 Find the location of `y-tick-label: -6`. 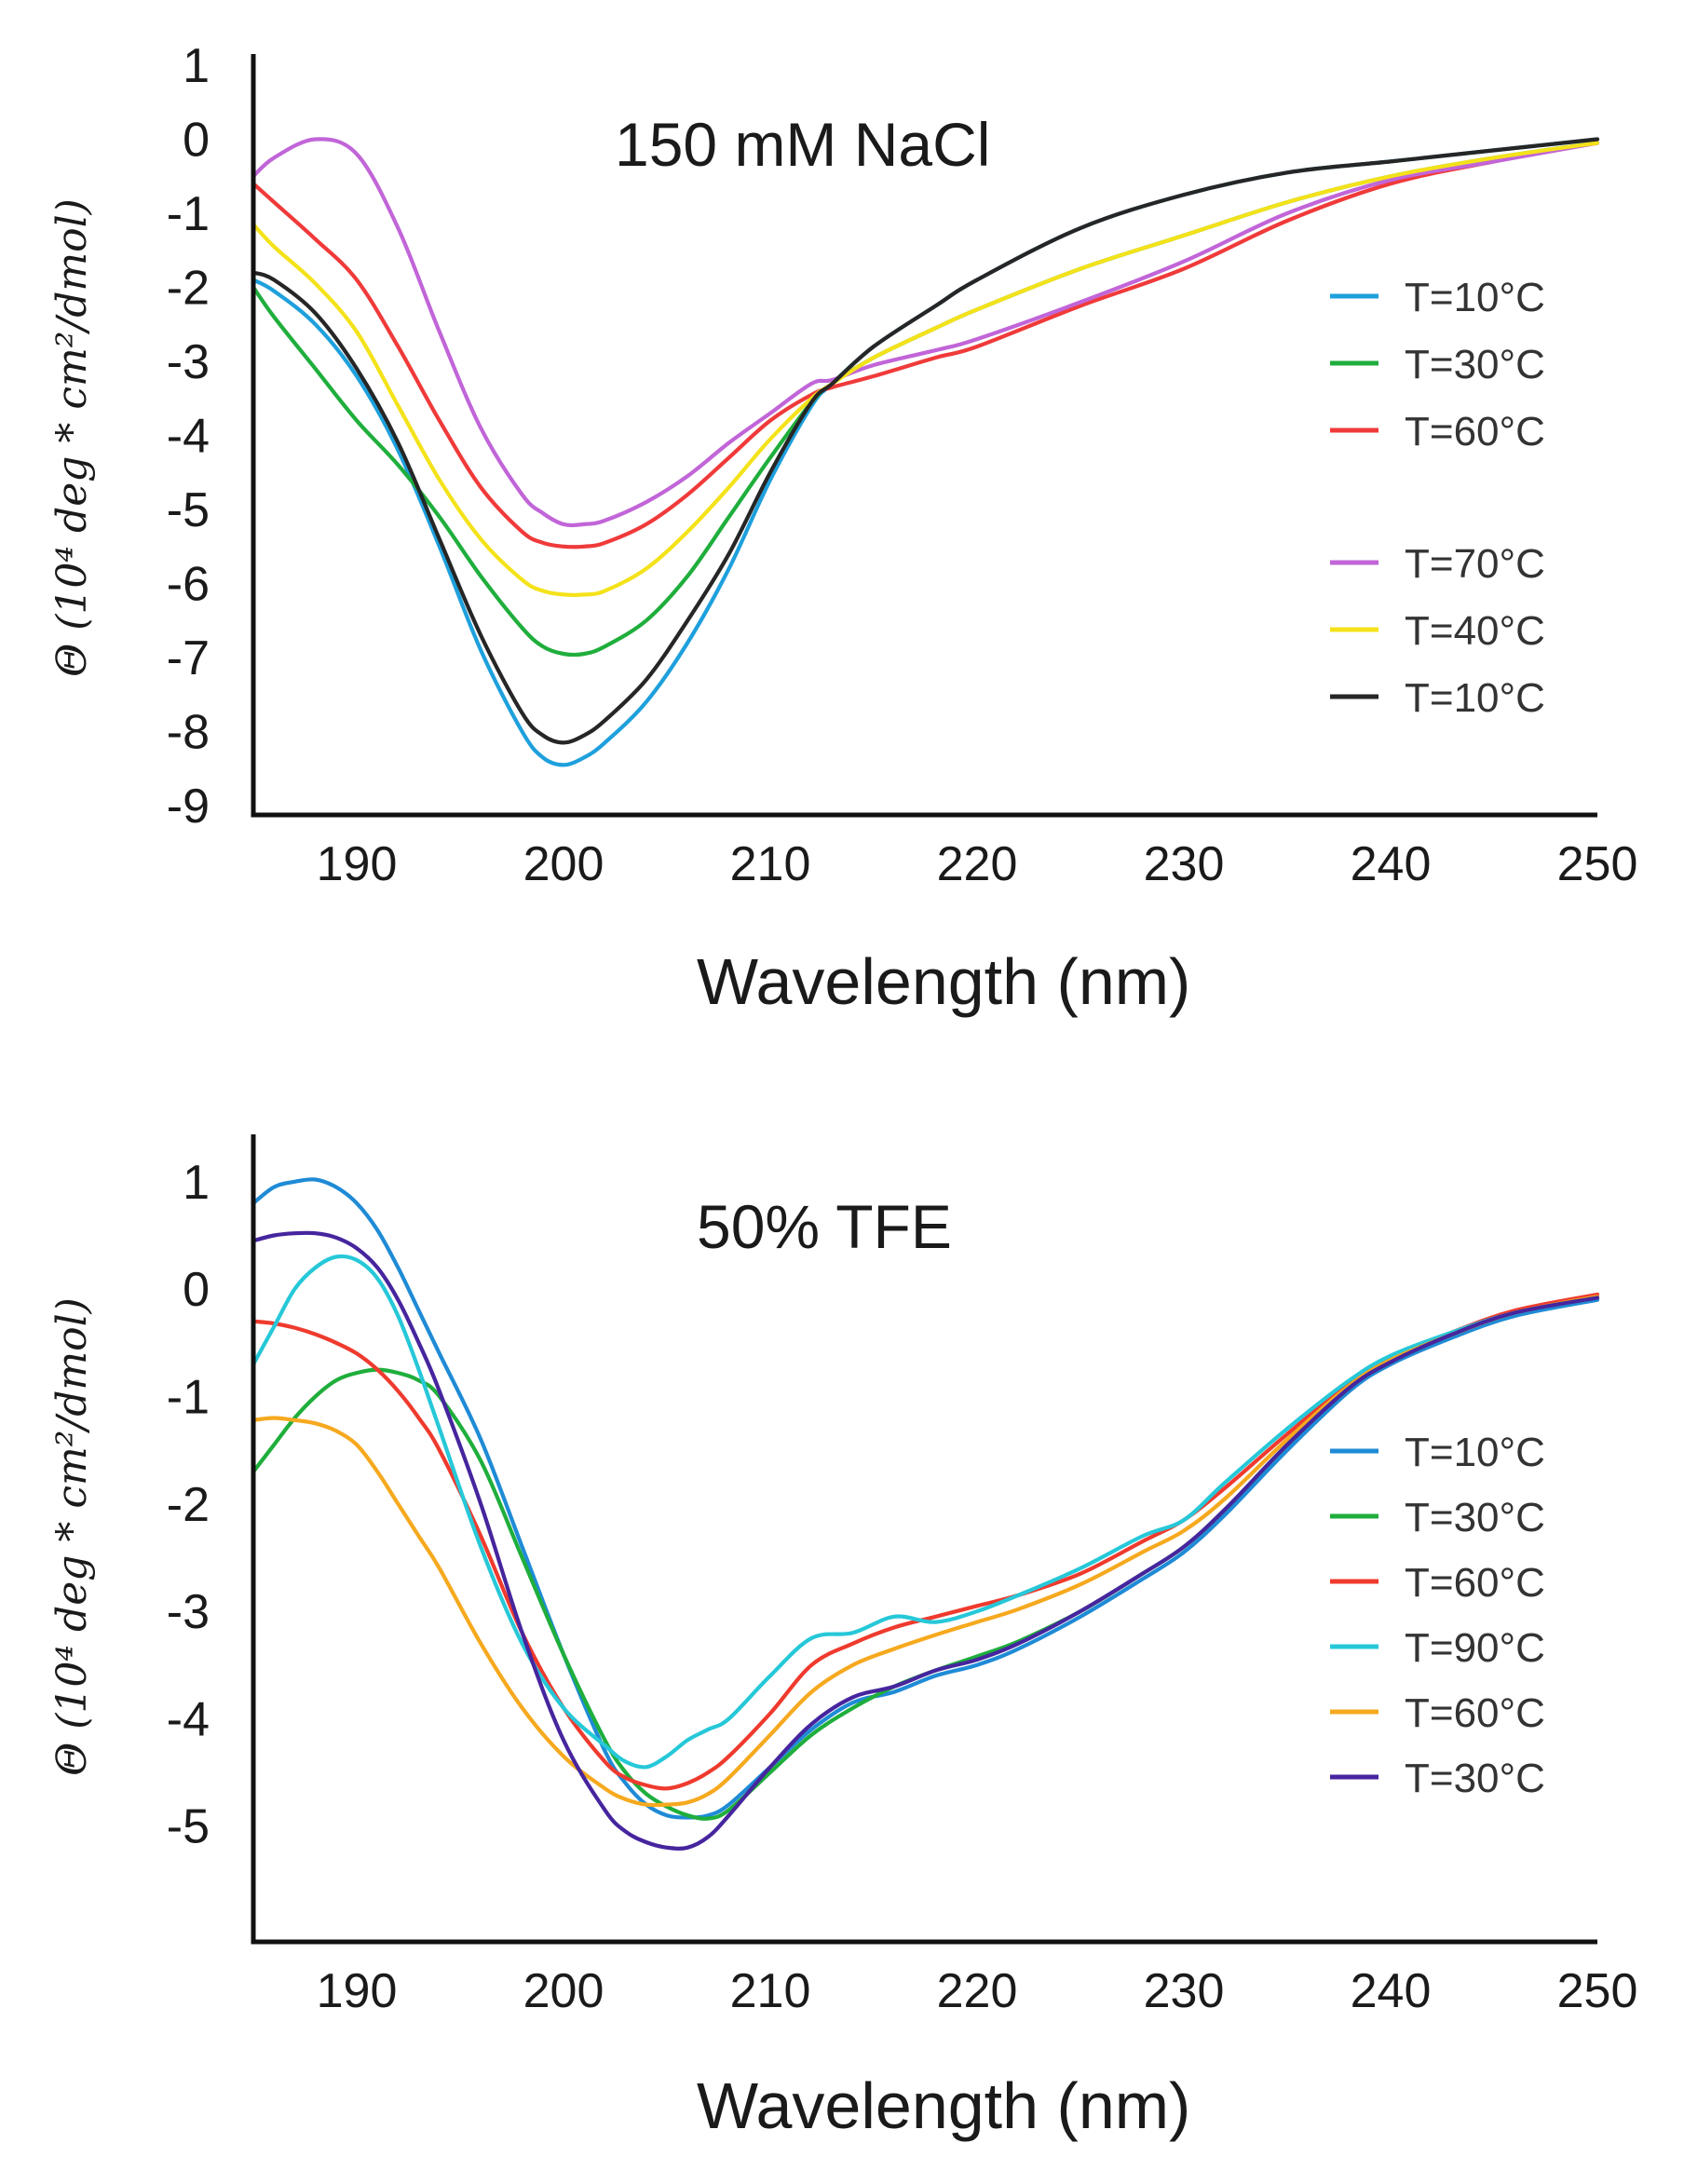

y-tick-label: -6 is located at coordinates (188, 585).